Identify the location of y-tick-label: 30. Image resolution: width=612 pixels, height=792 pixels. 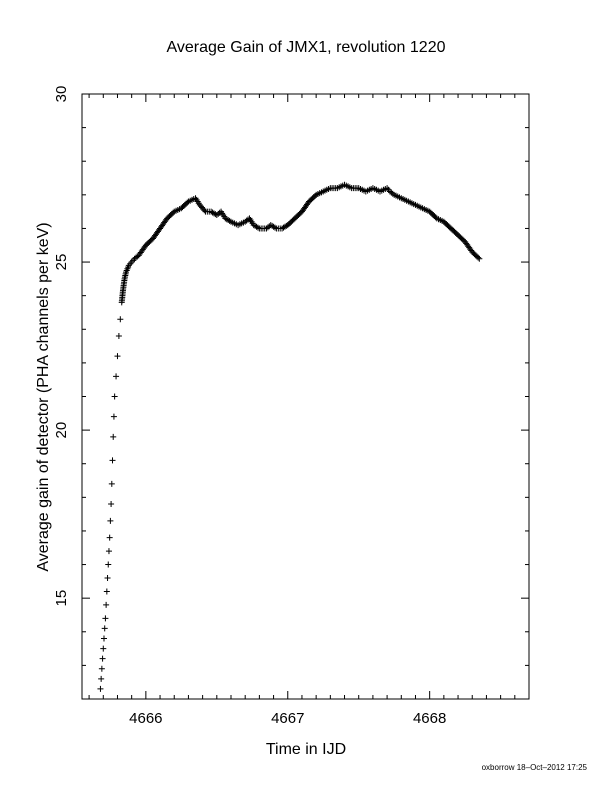
(61, 94).